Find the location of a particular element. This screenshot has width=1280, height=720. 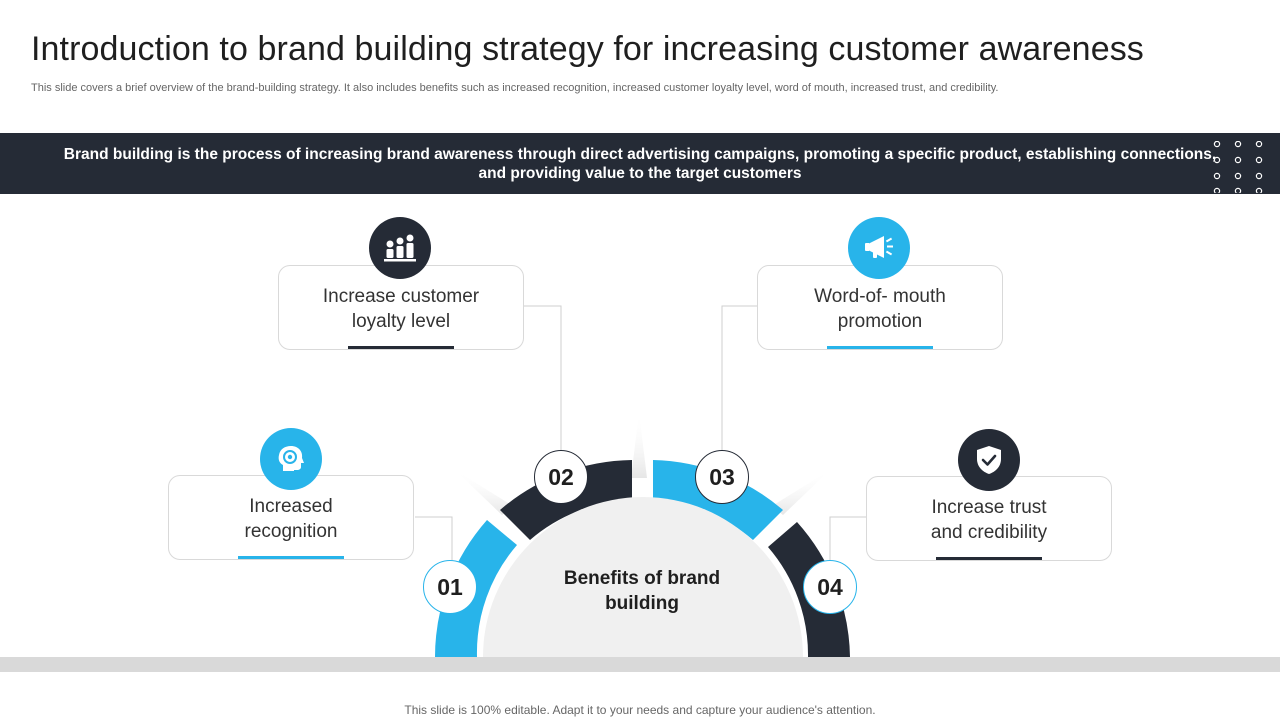

badge-03: 03 is located at coordinates (722, 477).